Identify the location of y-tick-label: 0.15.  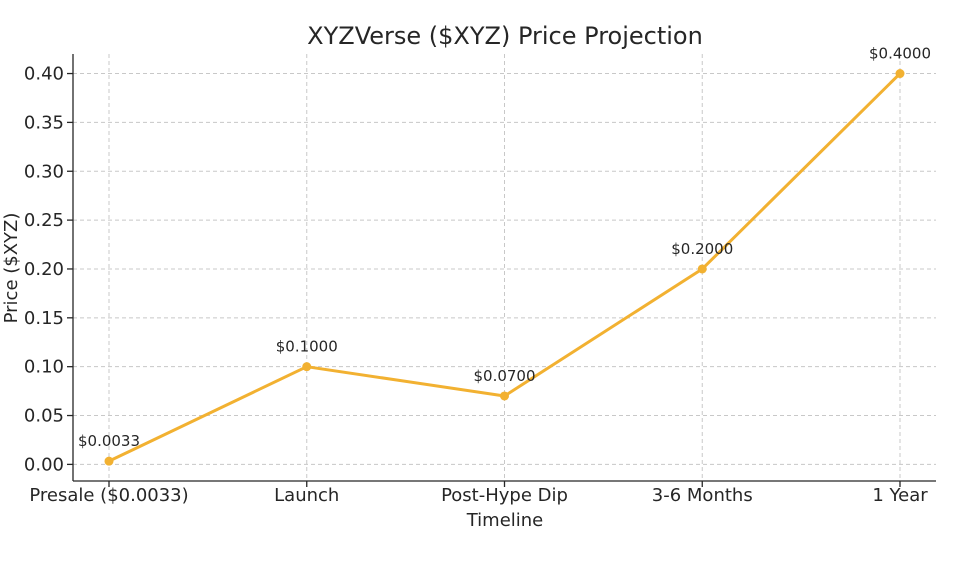
(44, 318).